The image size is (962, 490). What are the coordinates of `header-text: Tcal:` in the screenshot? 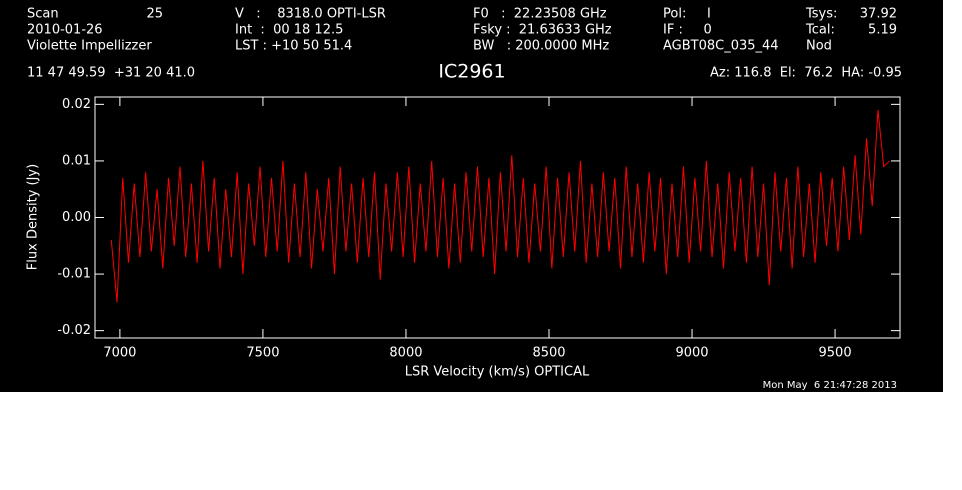 It's located at (820, 30).